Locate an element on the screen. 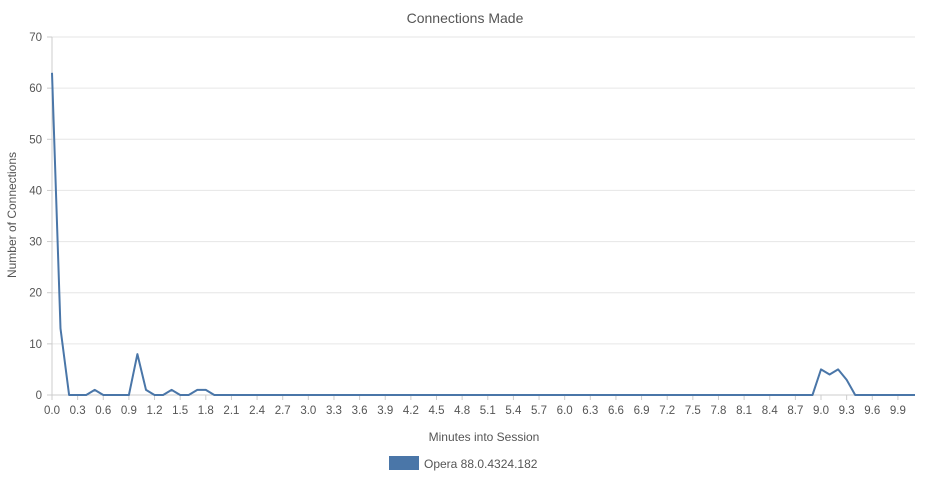  x-tick-label: 6.9 is located at coordinates (642, 411).